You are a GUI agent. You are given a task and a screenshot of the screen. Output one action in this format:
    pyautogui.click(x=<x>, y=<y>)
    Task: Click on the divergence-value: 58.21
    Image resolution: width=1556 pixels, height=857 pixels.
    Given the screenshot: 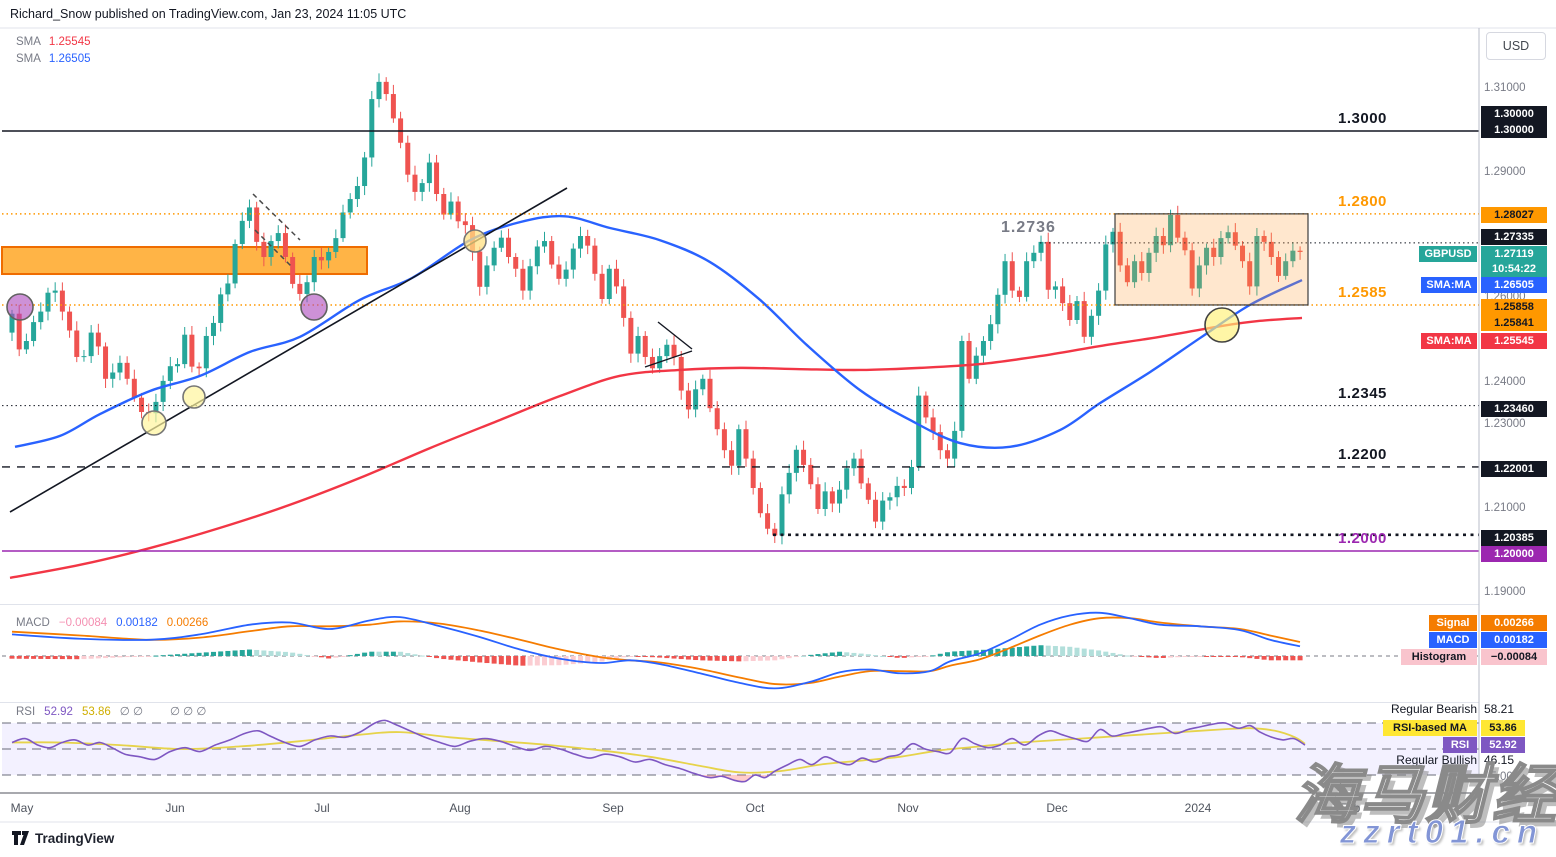 What is the action you would take?
    pyautogui.click(x=1499, y=709)
    